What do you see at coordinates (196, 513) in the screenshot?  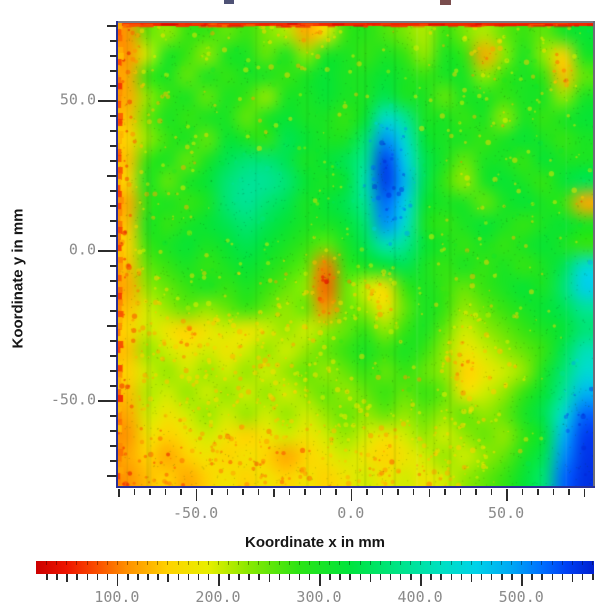 I see `x-tick-label: -50.0` at bounding box center [196, 513].